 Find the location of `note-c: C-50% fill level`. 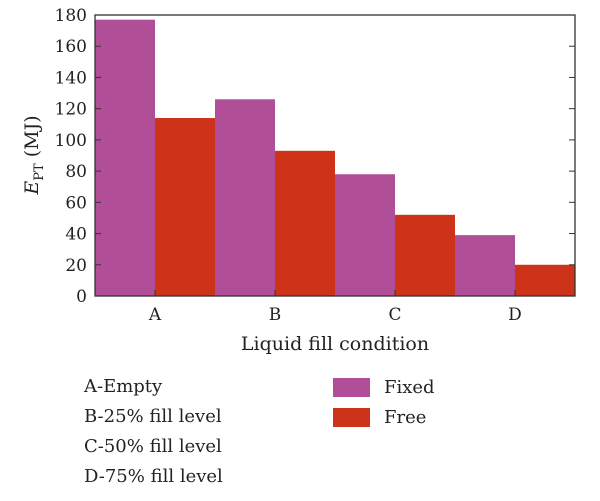

note-c: C-50% fill level is located at coordinates (153, 446).